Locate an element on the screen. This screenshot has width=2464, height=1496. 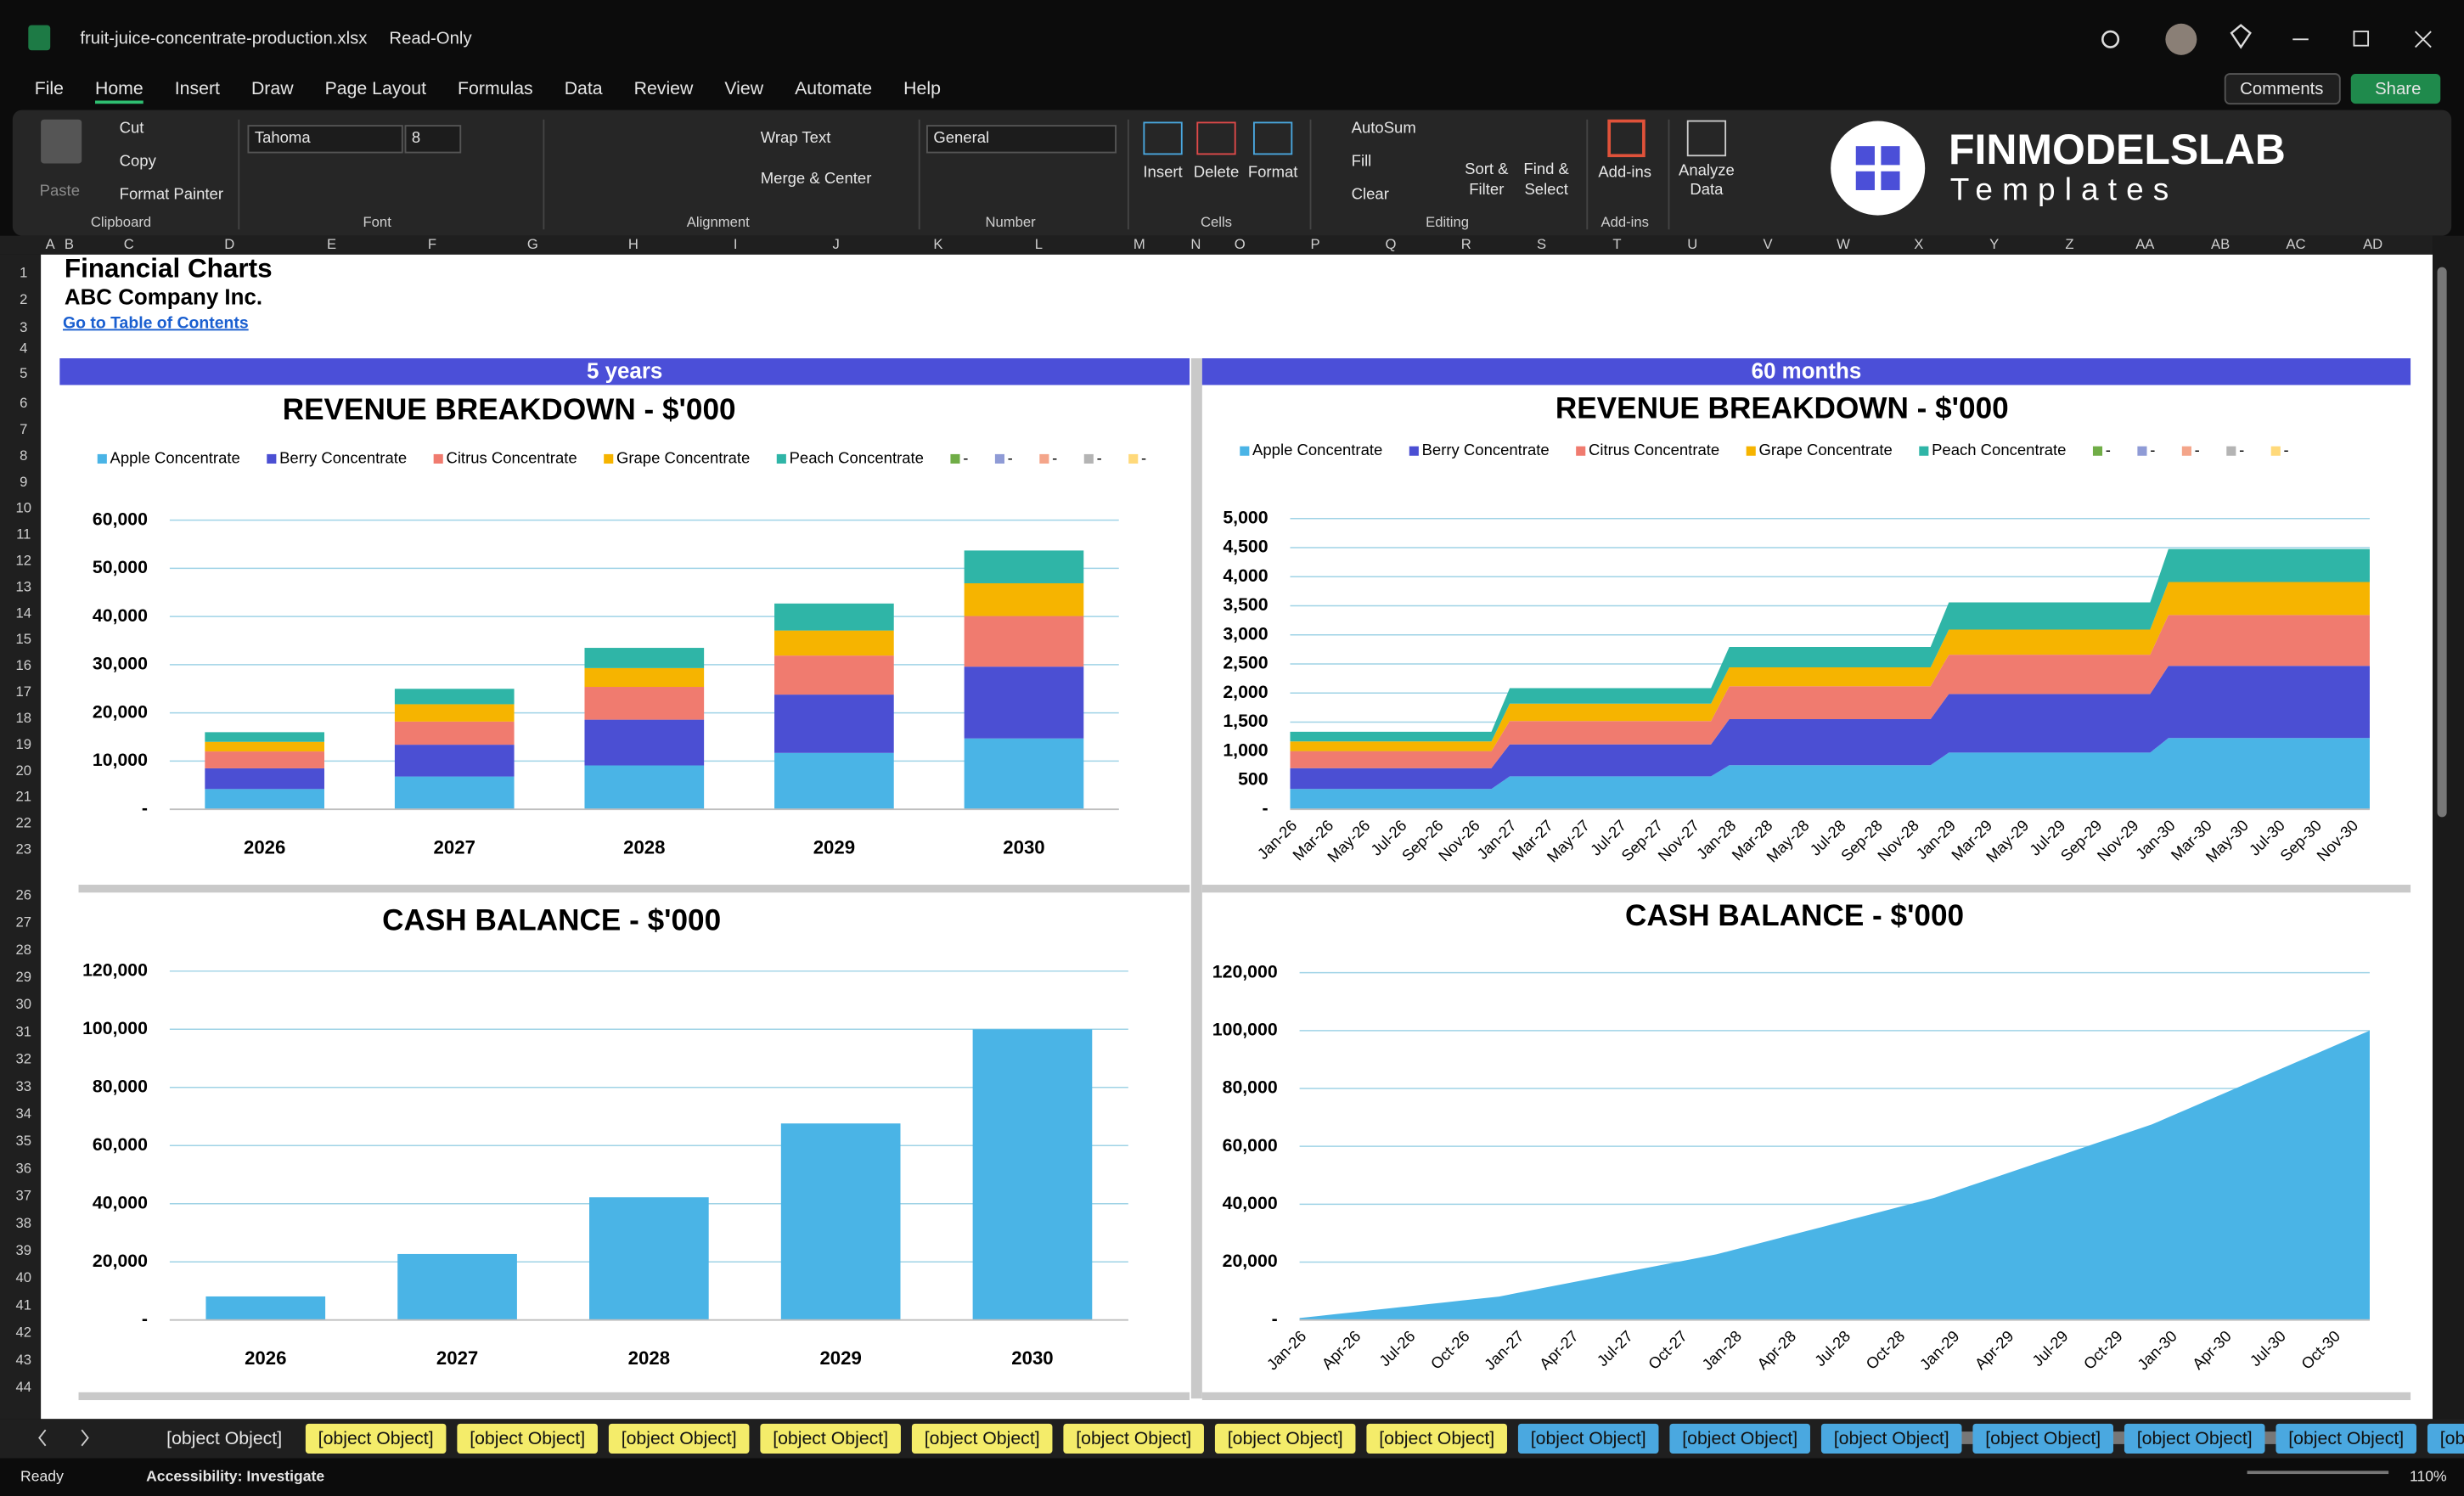
legend-swatch is located at coordinates (955, 458).